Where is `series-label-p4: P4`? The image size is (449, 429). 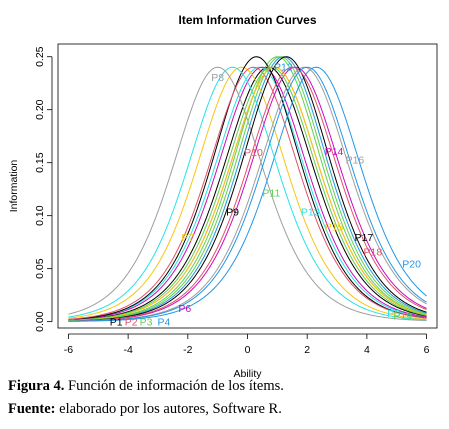 series-label-p4: P4 is located at coordinates (164, 323).